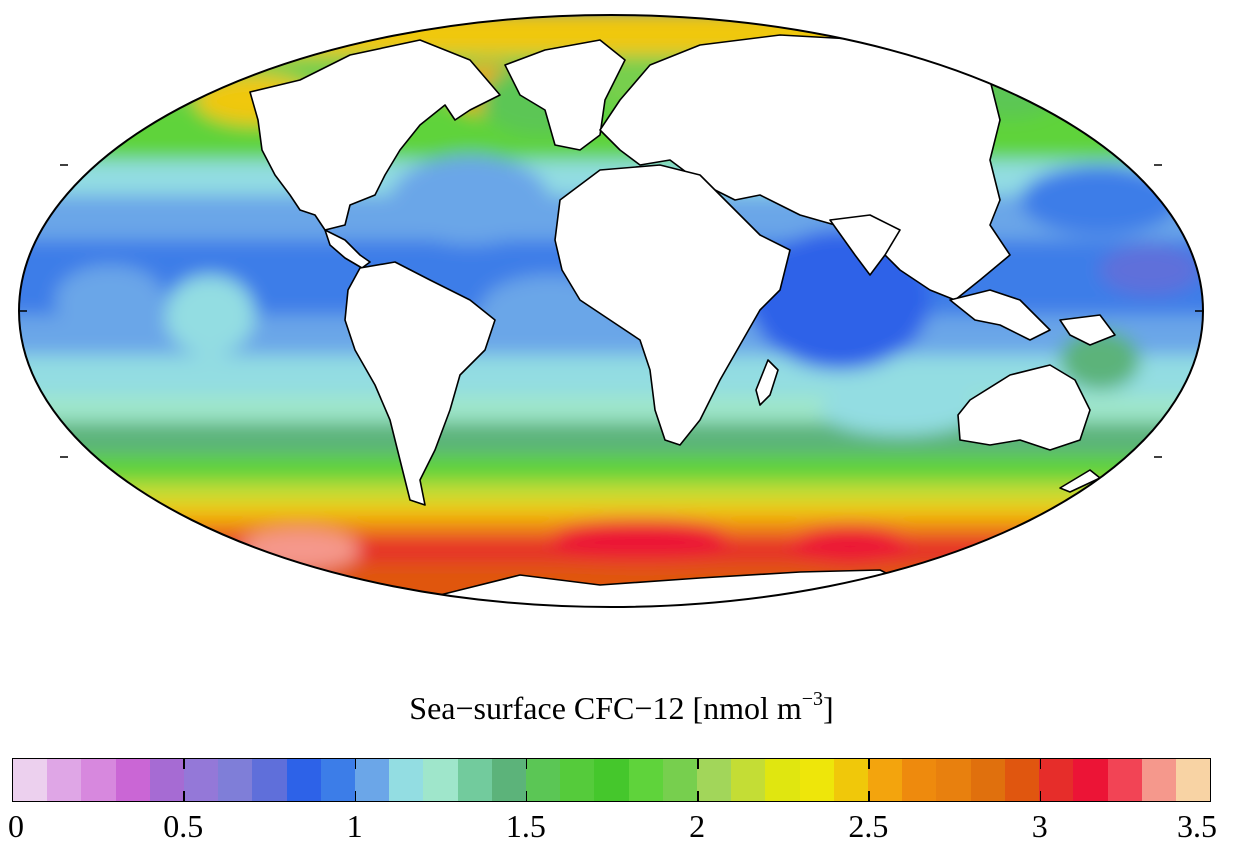 This screenshot has height=854, width=1243. What do you see at coordinates (697, 826) in the screenshot?
I see `colorbar-tick-label: 2` at bounding box center [697, 826].